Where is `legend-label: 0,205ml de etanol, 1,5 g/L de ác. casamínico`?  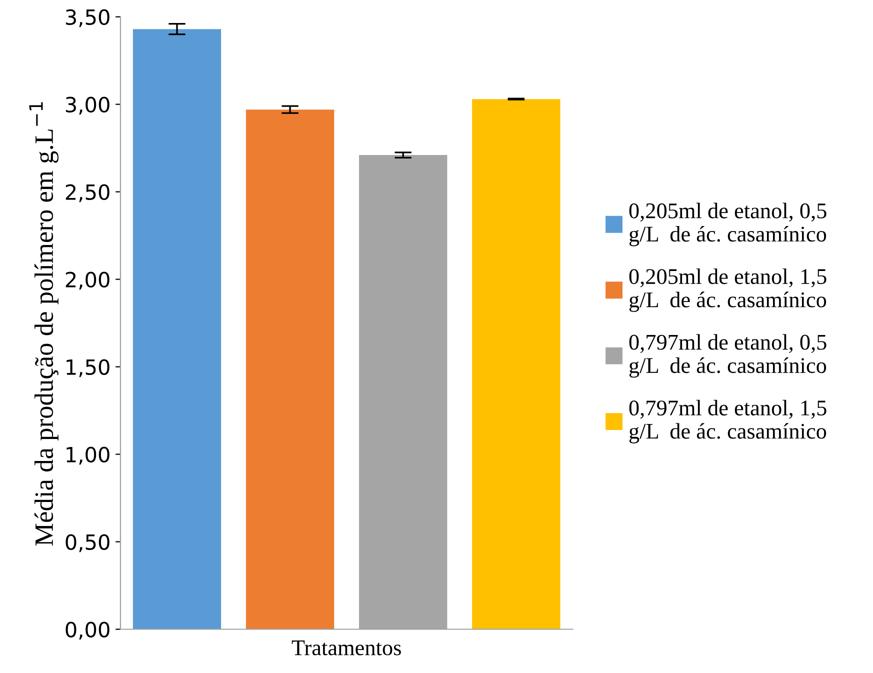 legend-label: 0,205ml de etanol, 1,5 g/L de ác. casamínico is located at coordinates (727, 290).